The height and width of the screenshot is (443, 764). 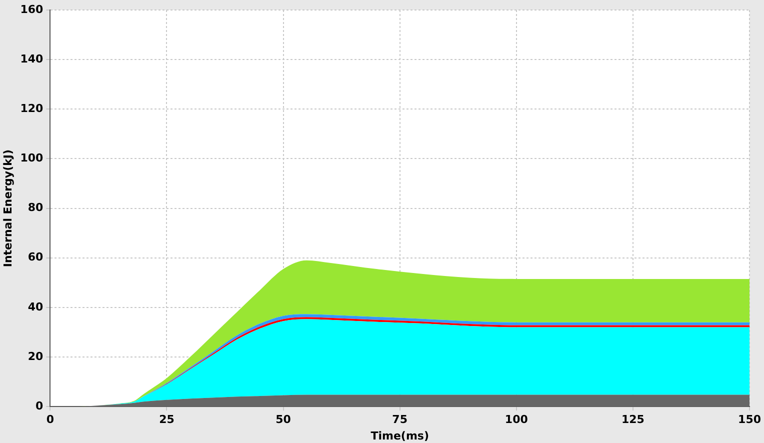 I want to click on x-tick-label: 75, so click(x=400, y=419).